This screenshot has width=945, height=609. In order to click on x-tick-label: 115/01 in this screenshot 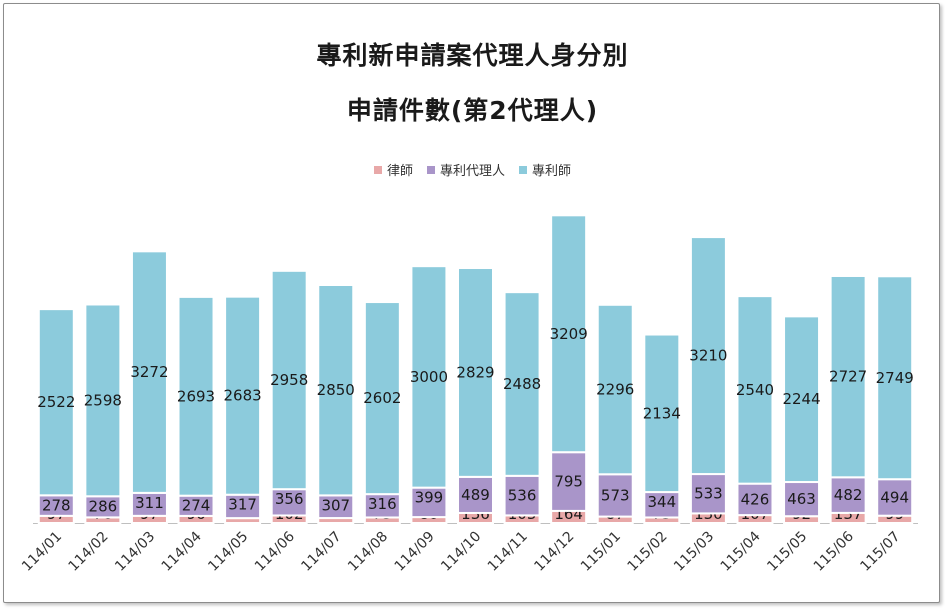, I will do `click(601, 552)`.